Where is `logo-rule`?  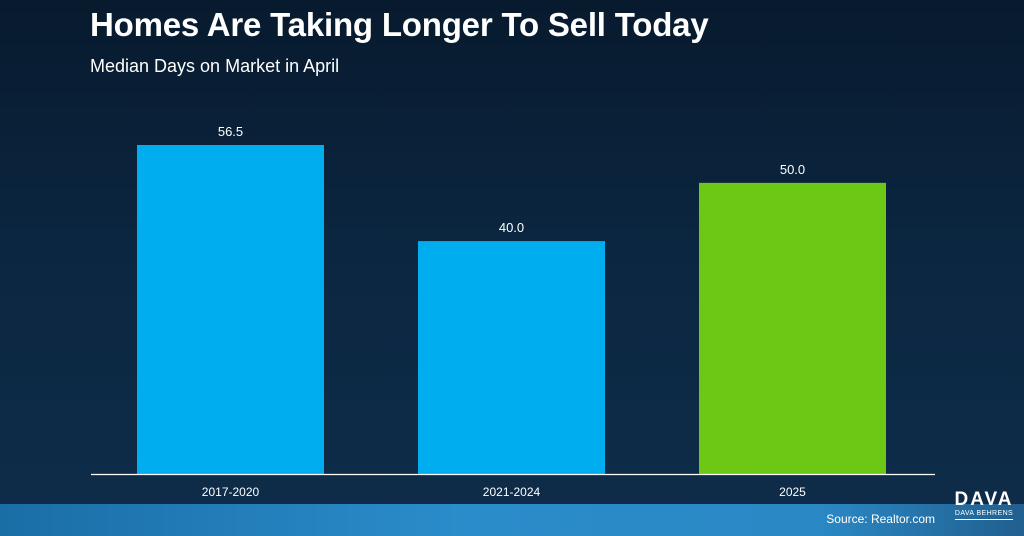
logo-rule is located at coordinates (984, 522).